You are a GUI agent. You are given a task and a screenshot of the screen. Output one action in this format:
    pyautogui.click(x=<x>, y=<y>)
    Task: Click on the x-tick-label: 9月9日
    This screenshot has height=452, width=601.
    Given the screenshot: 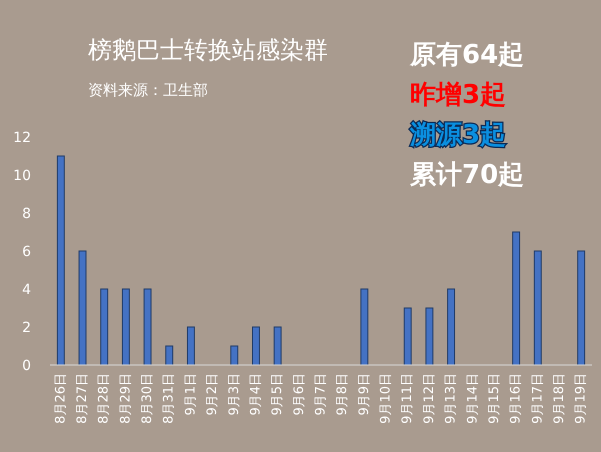 What is the action you would take?
    pyautogui.click(x=364, y=394)
    